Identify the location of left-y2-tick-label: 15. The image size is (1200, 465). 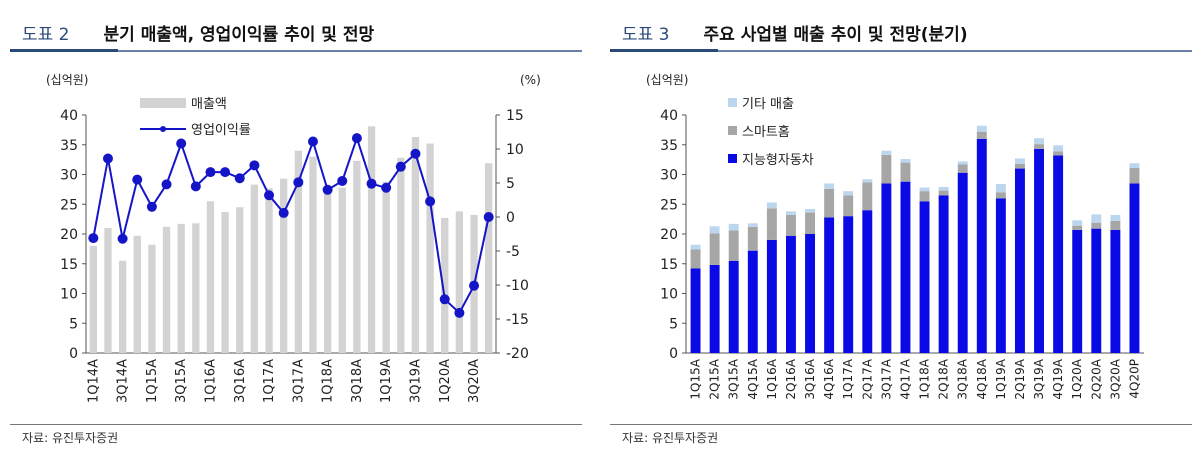
(515, 116).